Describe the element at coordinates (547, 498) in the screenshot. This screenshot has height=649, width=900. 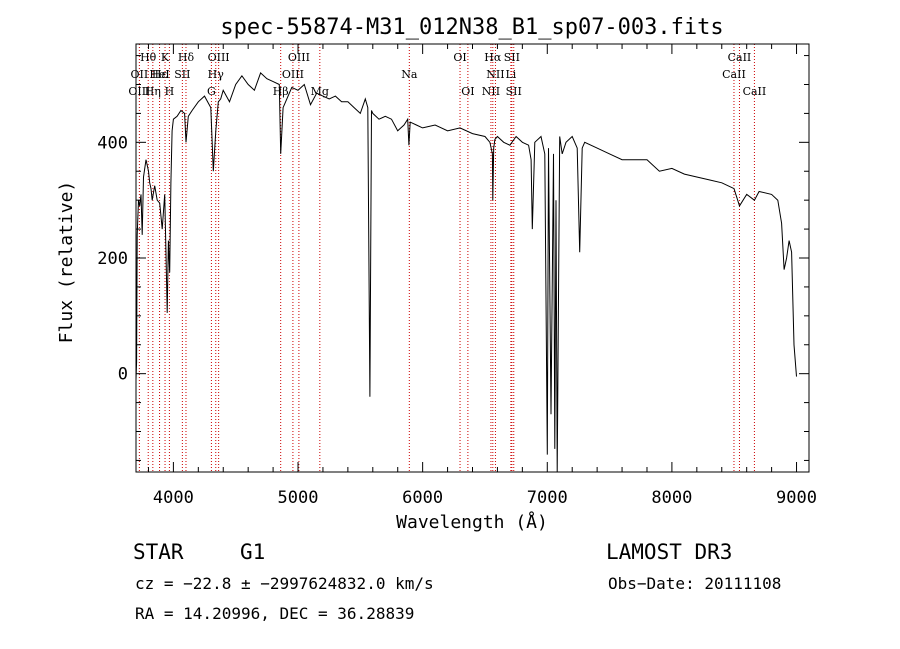
I see `x-tick-label: 7000` at that location.